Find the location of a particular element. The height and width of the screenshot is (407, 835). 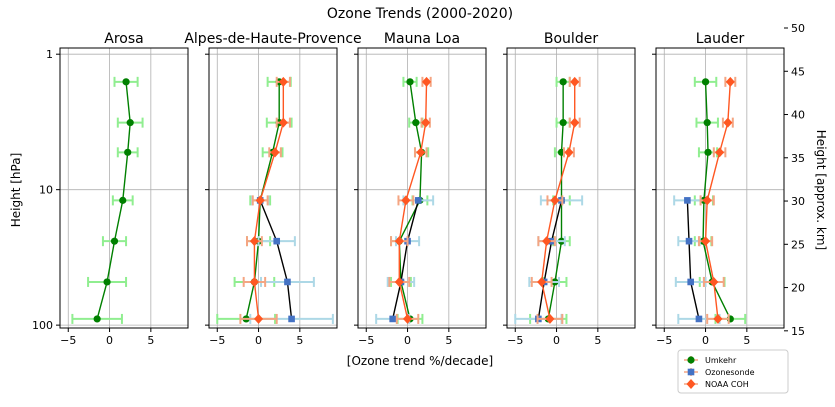

legend-box is located at coordinates (733, 371).